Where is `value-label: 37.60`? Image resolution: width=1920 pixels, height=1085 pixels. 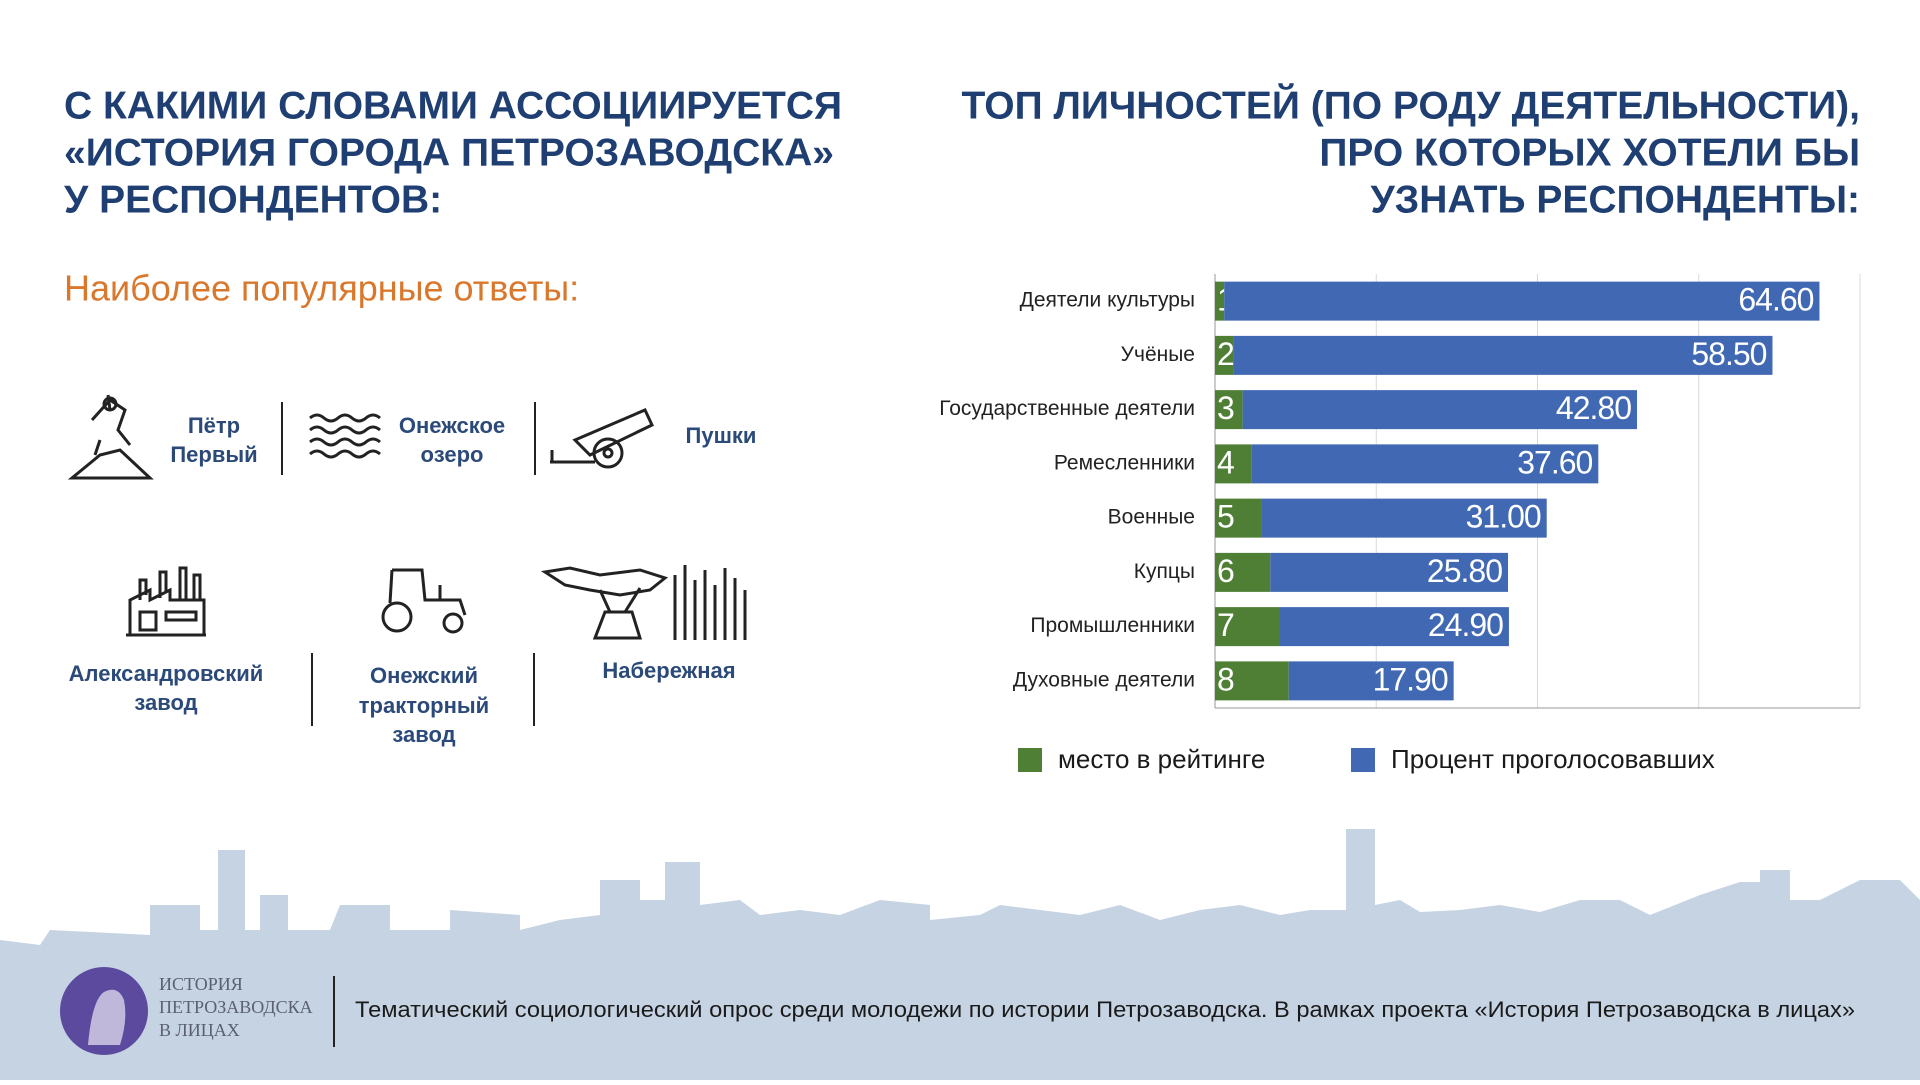
value-label: 37.60 is located at coordinates (1554, 462).